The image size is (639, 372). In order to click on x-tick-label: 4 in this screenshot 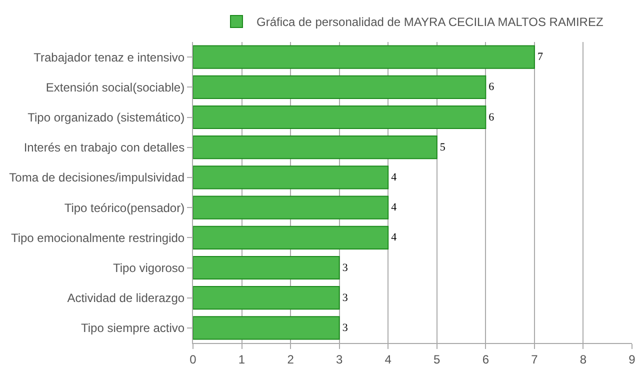, I will do `click(388, 359)`.